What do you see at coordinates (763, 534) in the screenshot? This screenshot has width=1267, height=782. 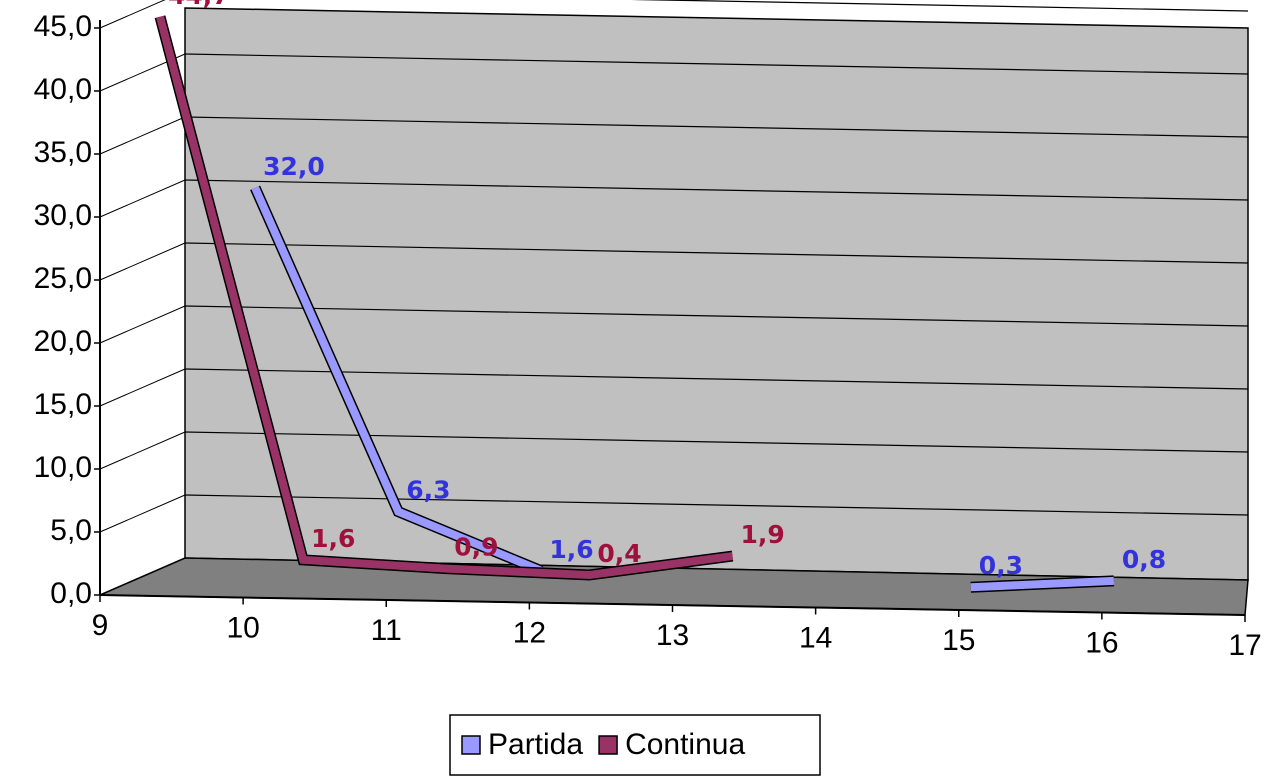 I see `value-label: 1,9` at bounding box center [763, 534].